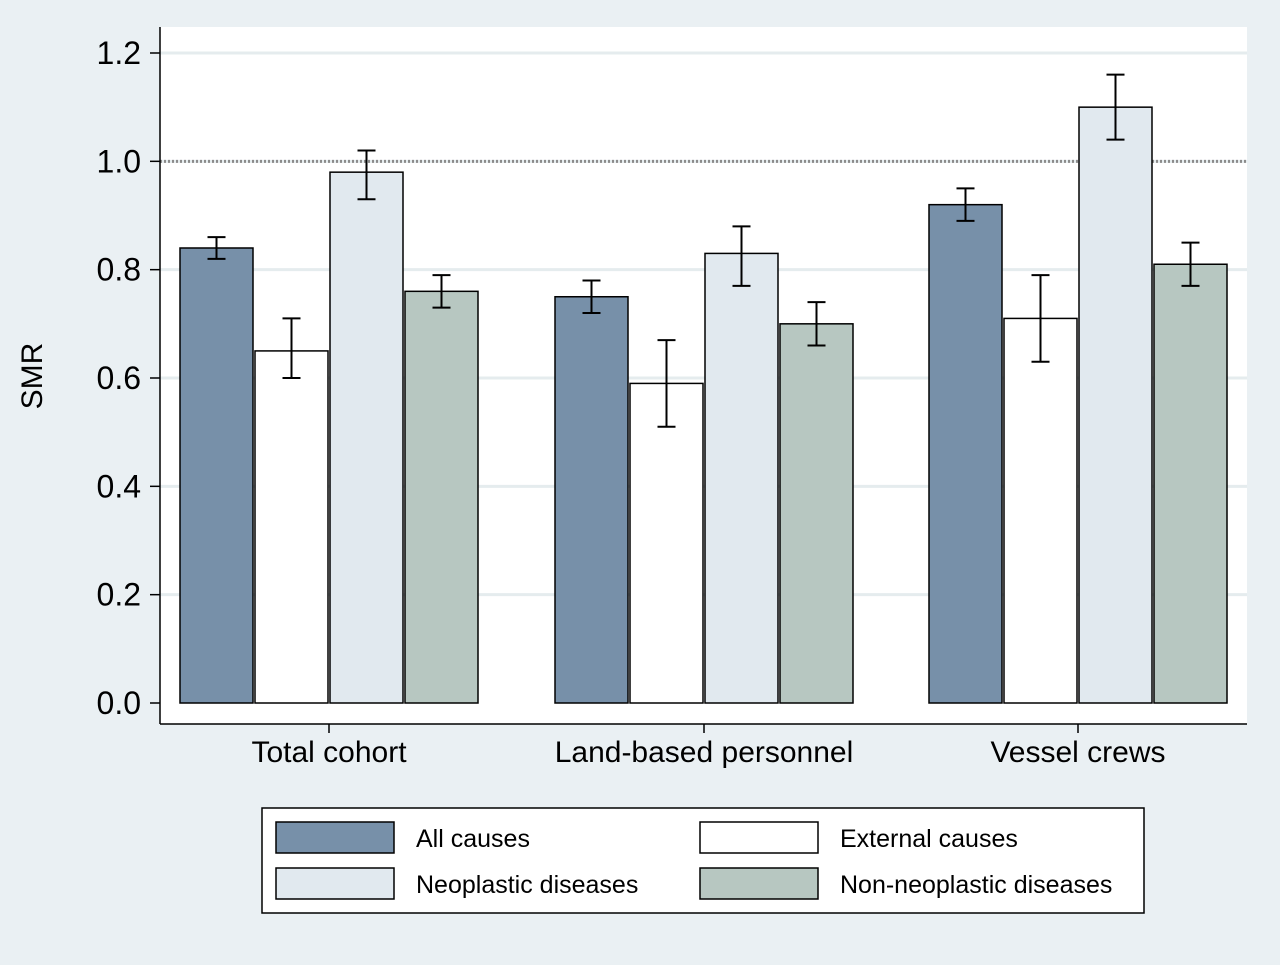 This screenshot has width=1280, height=965. What do you see at coordinates (119, 53) in the screenshot?
I see `y-tick-label: 1.2` at bounding box center [119, 53].